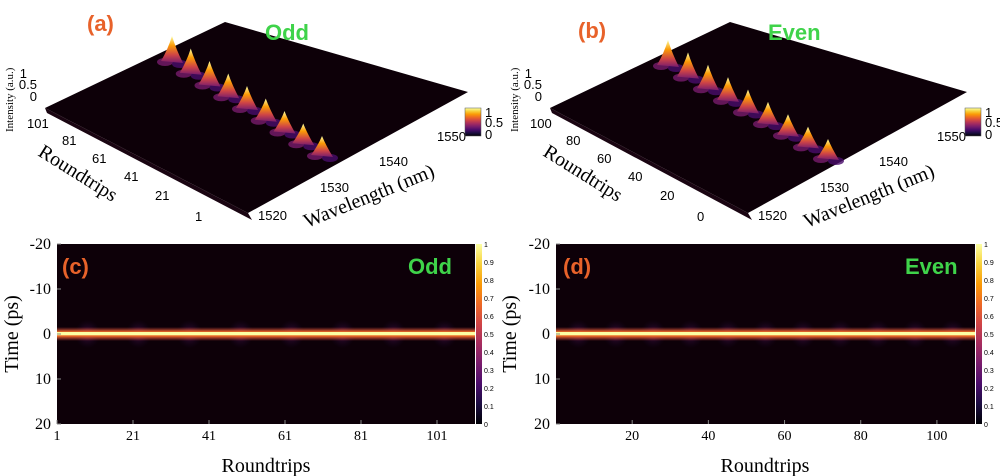 This screenshot has width=1000, height=476. I want to click on panel-a-y-tick: 41, so click(131, 176).